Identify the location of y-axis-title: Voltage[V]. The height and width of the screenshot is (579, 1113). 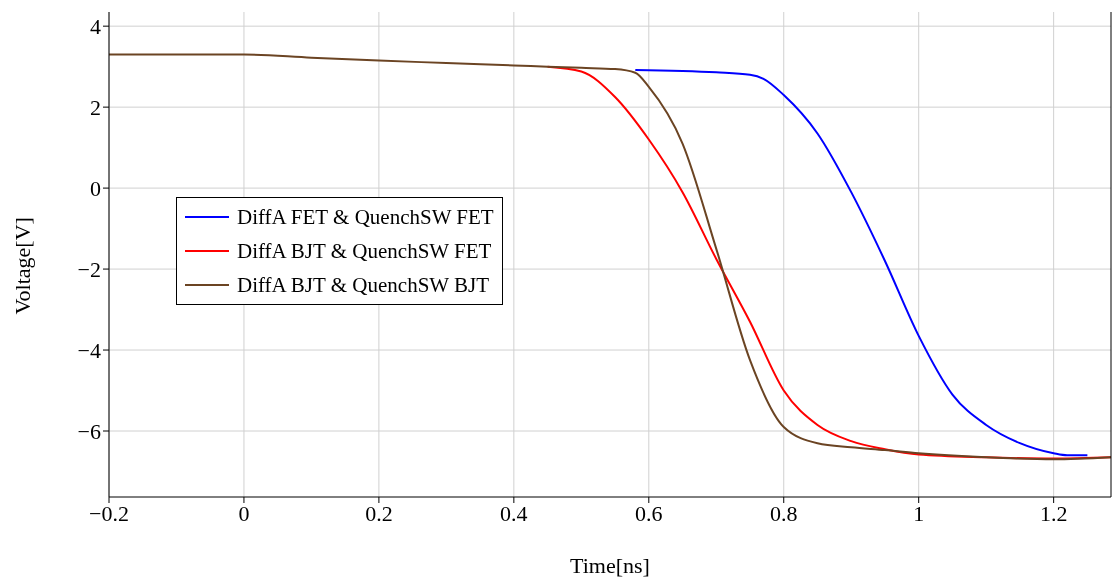
(22, 266).